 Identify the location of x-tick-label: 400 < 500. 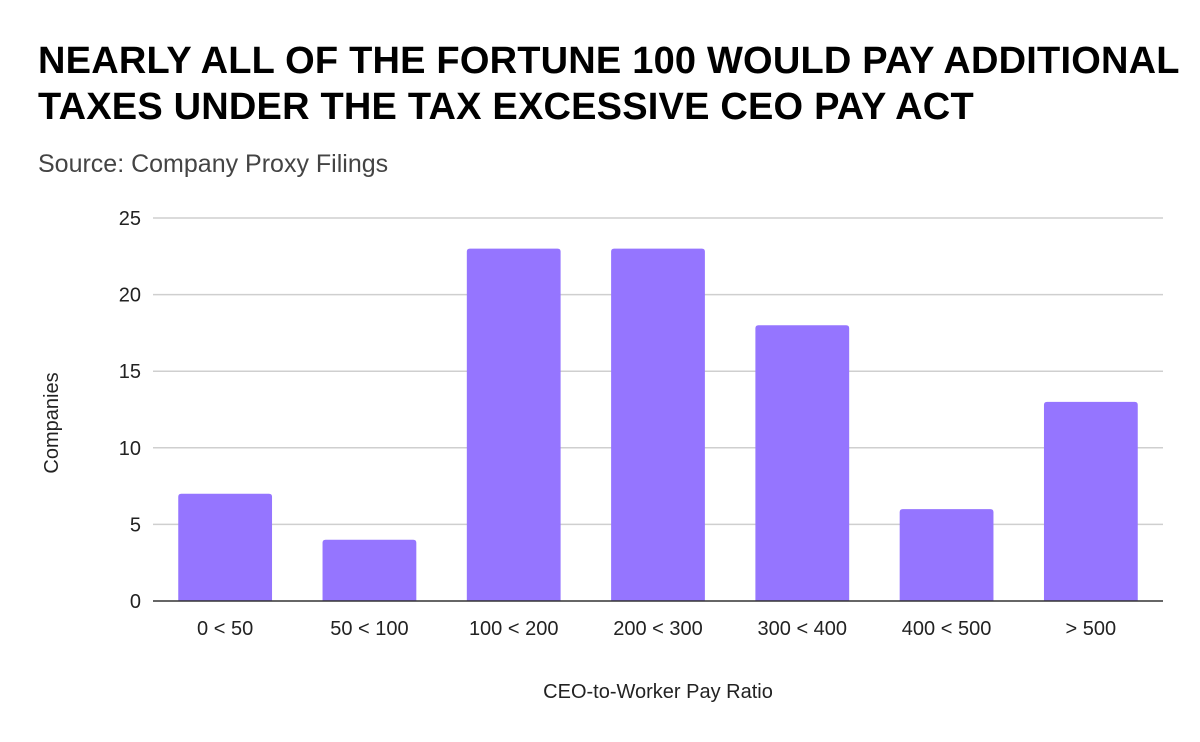
(947, 629).